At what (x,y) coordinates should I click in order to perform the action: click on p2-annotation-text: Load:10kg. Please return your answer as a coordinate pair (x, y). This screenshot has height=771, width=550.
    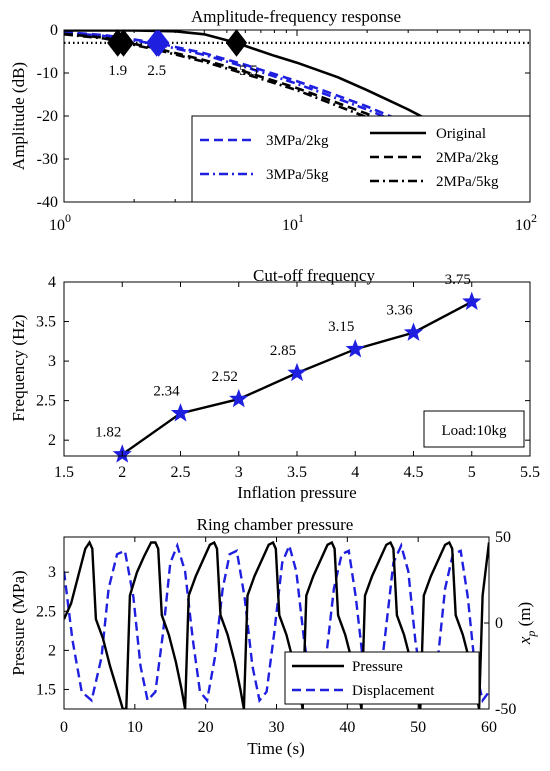
    Looking at the image, I should click on (474, 431).